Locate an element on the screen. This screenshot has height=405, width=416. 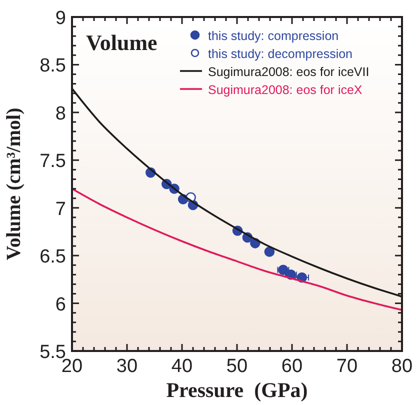
legend-label: Sugimura2008: eos for iceVII is located at coordinates (289, 72).